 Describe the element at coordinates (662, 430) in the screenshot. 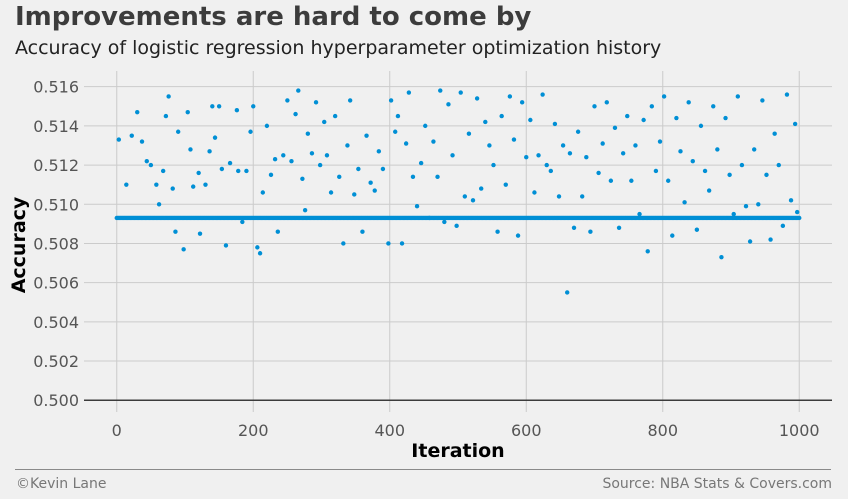

I see `x-tick-label: 800` at that location.